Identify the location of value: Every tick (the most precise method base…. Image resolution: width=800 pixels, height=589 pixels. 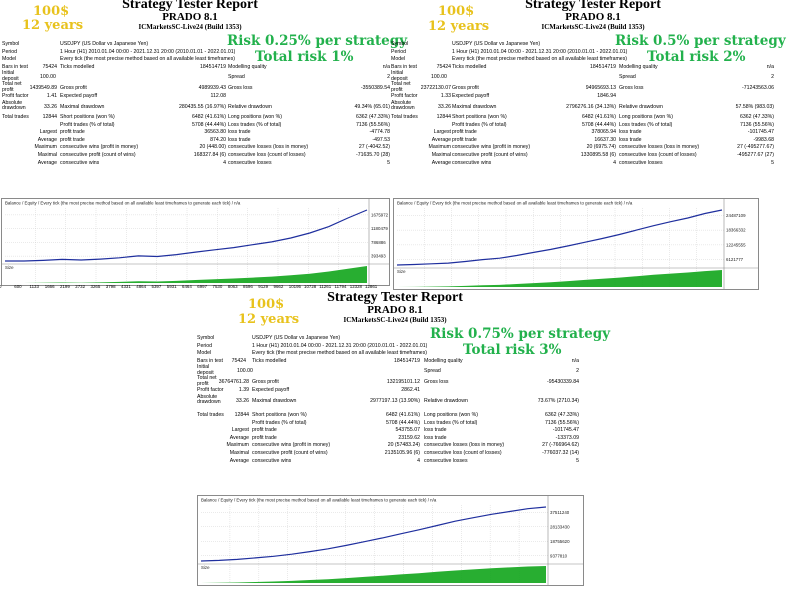
(340, 353).